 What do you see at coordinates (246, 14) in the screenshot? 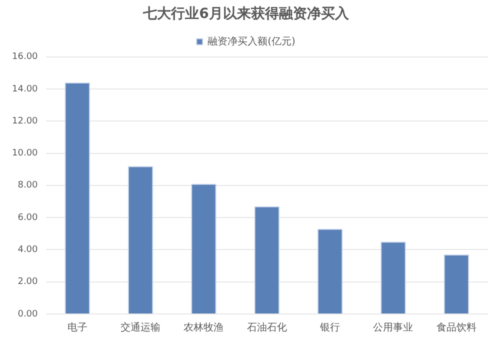
I see `chart-title: 七大行业6月以来获得融资净买入` at bounding box center [246, 14].